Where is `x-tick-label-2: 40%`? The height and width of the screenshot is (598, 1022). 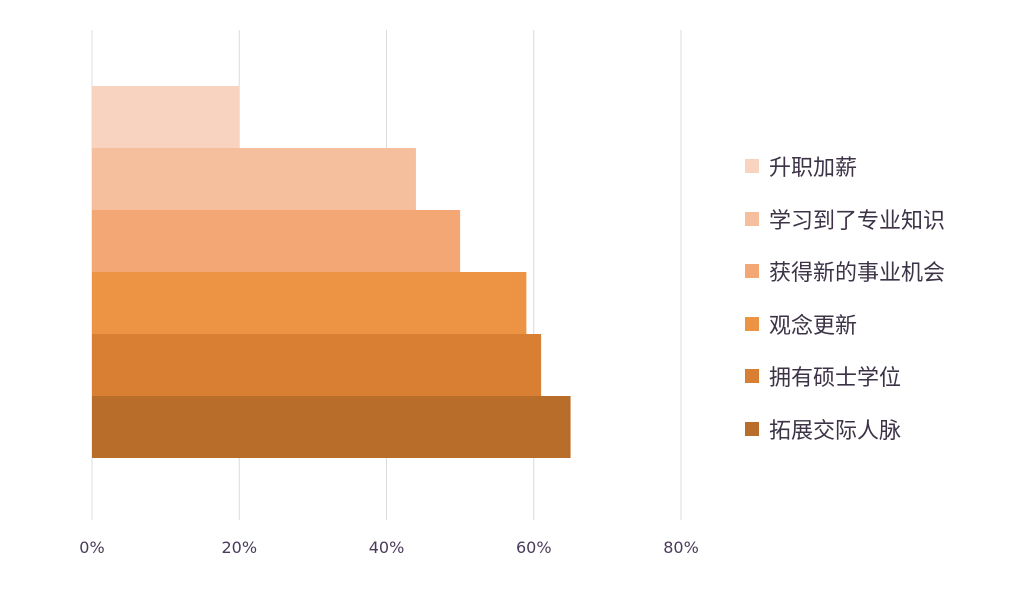 x-tick-label-2: 40% is located at coordinates (387, 547).